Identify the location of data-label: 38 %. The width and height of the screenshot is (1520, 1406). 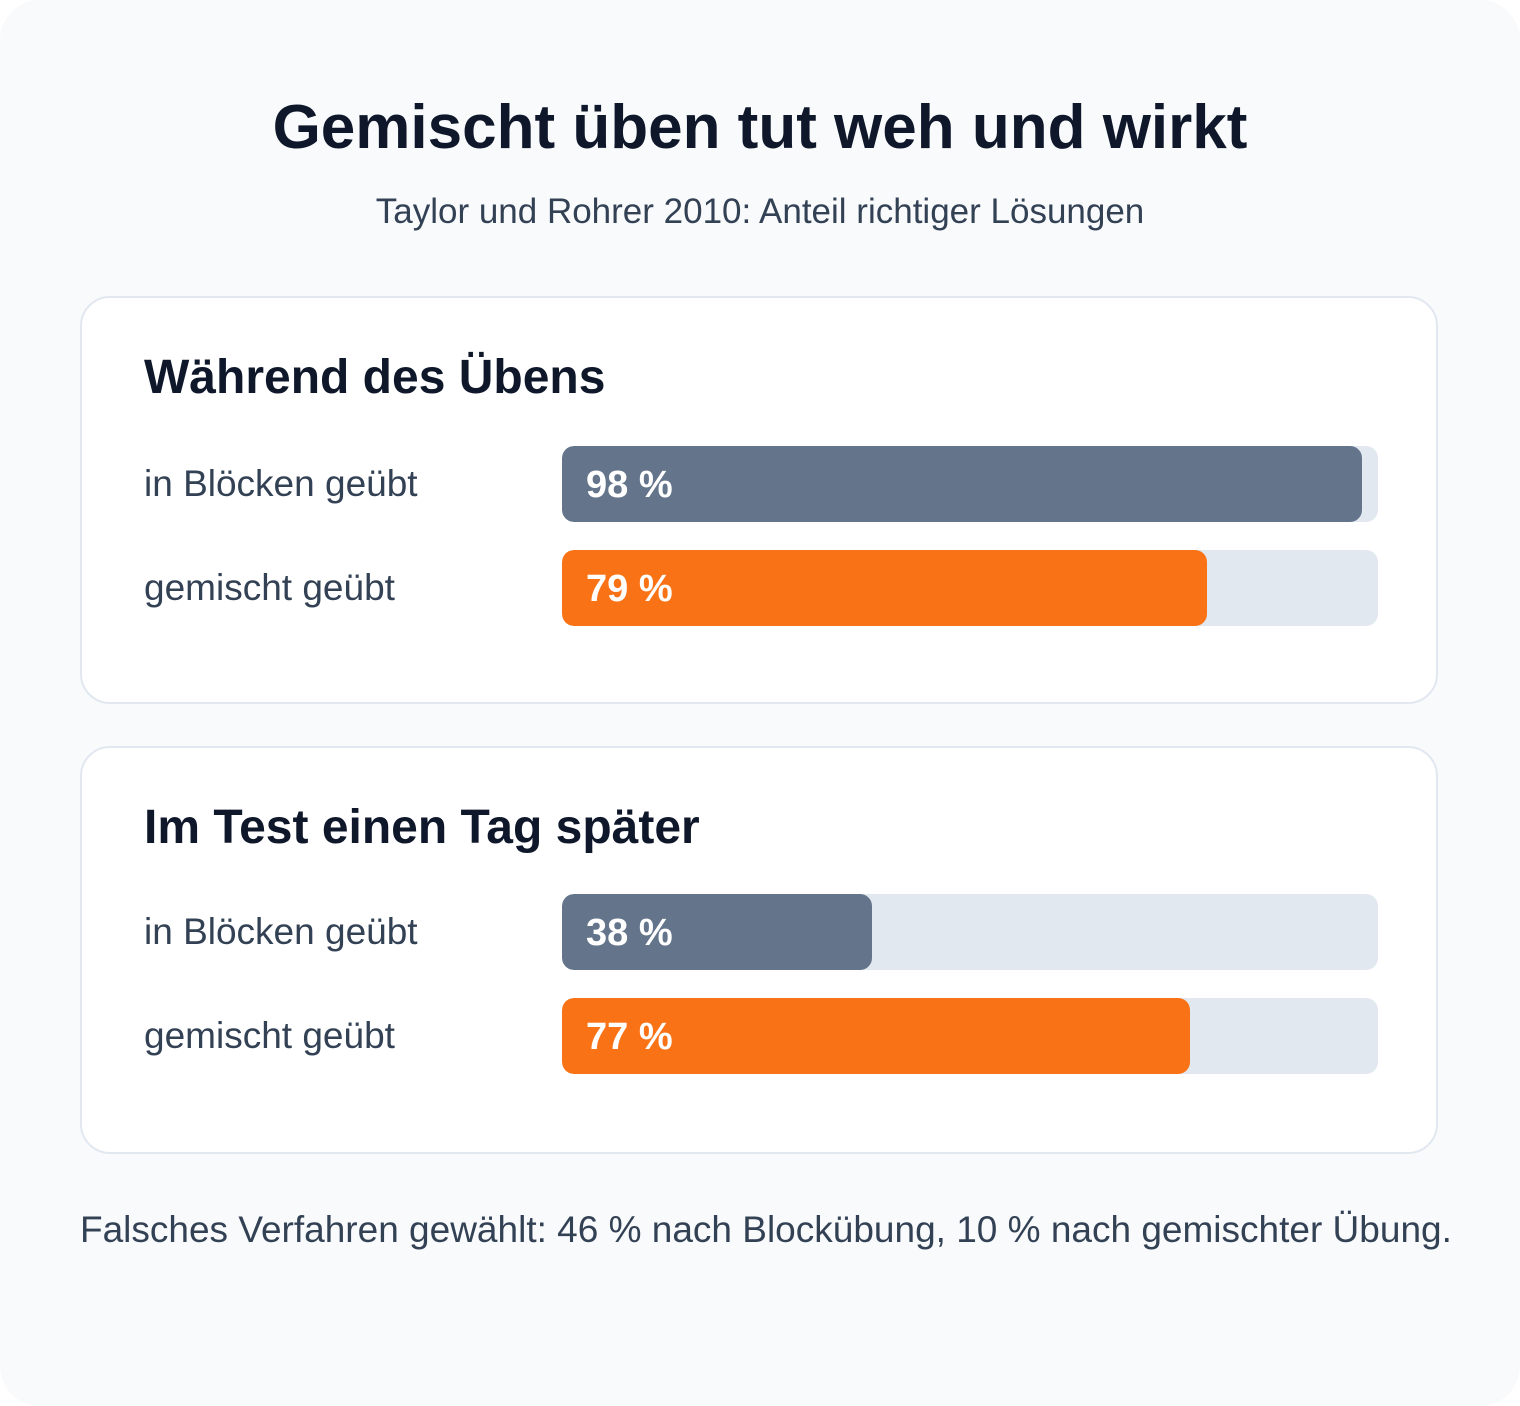
(629, 933).